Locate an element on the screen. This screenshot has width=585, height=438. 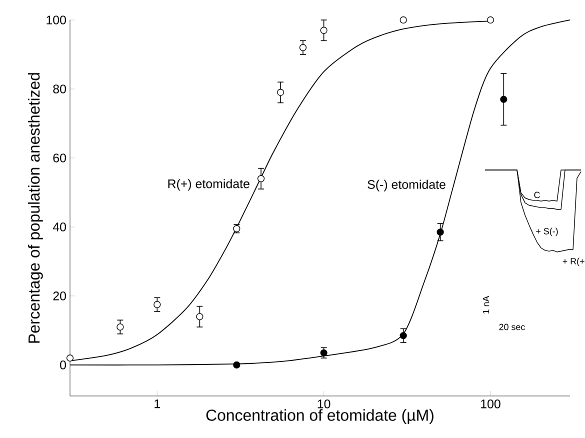
y-tick-label: 20 is located at coordinates (59, 296).